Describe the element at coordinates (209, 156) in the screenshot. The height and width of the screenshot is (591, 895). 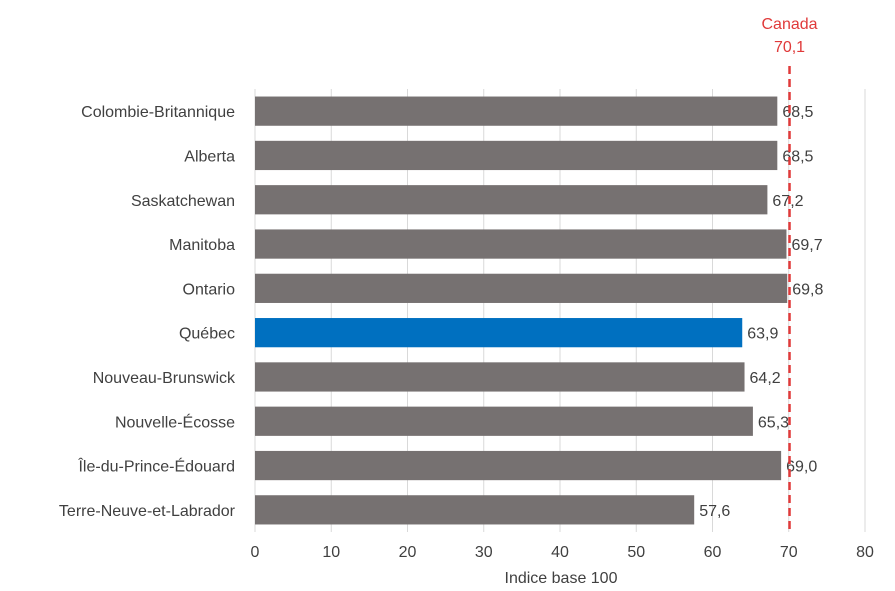
I see `category-label: Alberta` at that location.